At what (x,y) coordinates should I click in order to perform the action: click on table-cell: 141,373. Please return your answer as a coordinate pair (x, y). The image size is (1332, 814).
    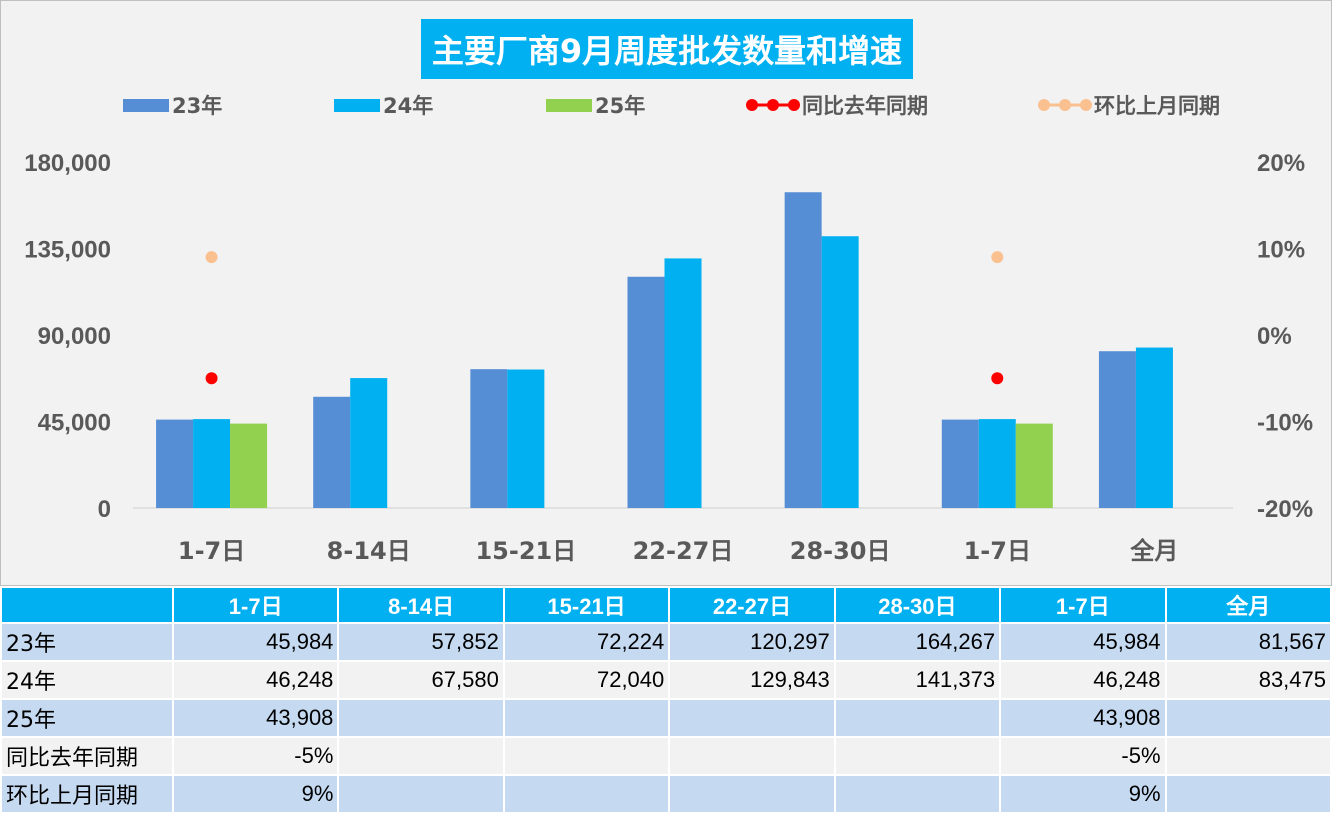
    Looking at the image, I should click on (917, 680).